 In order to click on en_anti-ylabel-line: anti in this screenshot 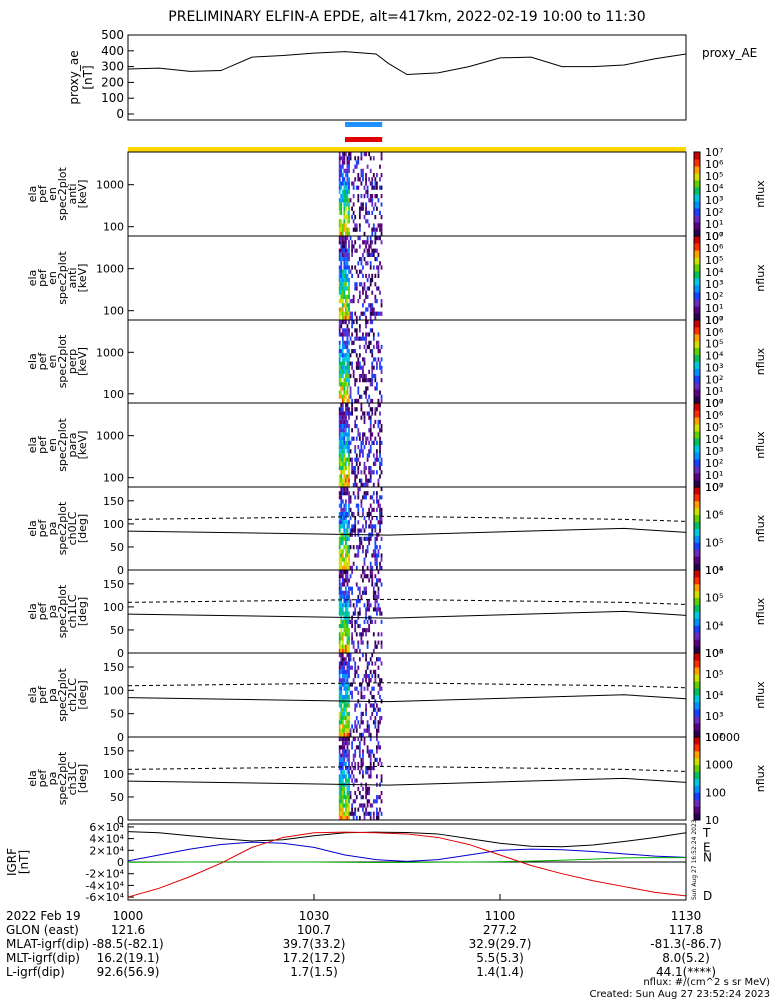, I will do `click(72, 277)`.